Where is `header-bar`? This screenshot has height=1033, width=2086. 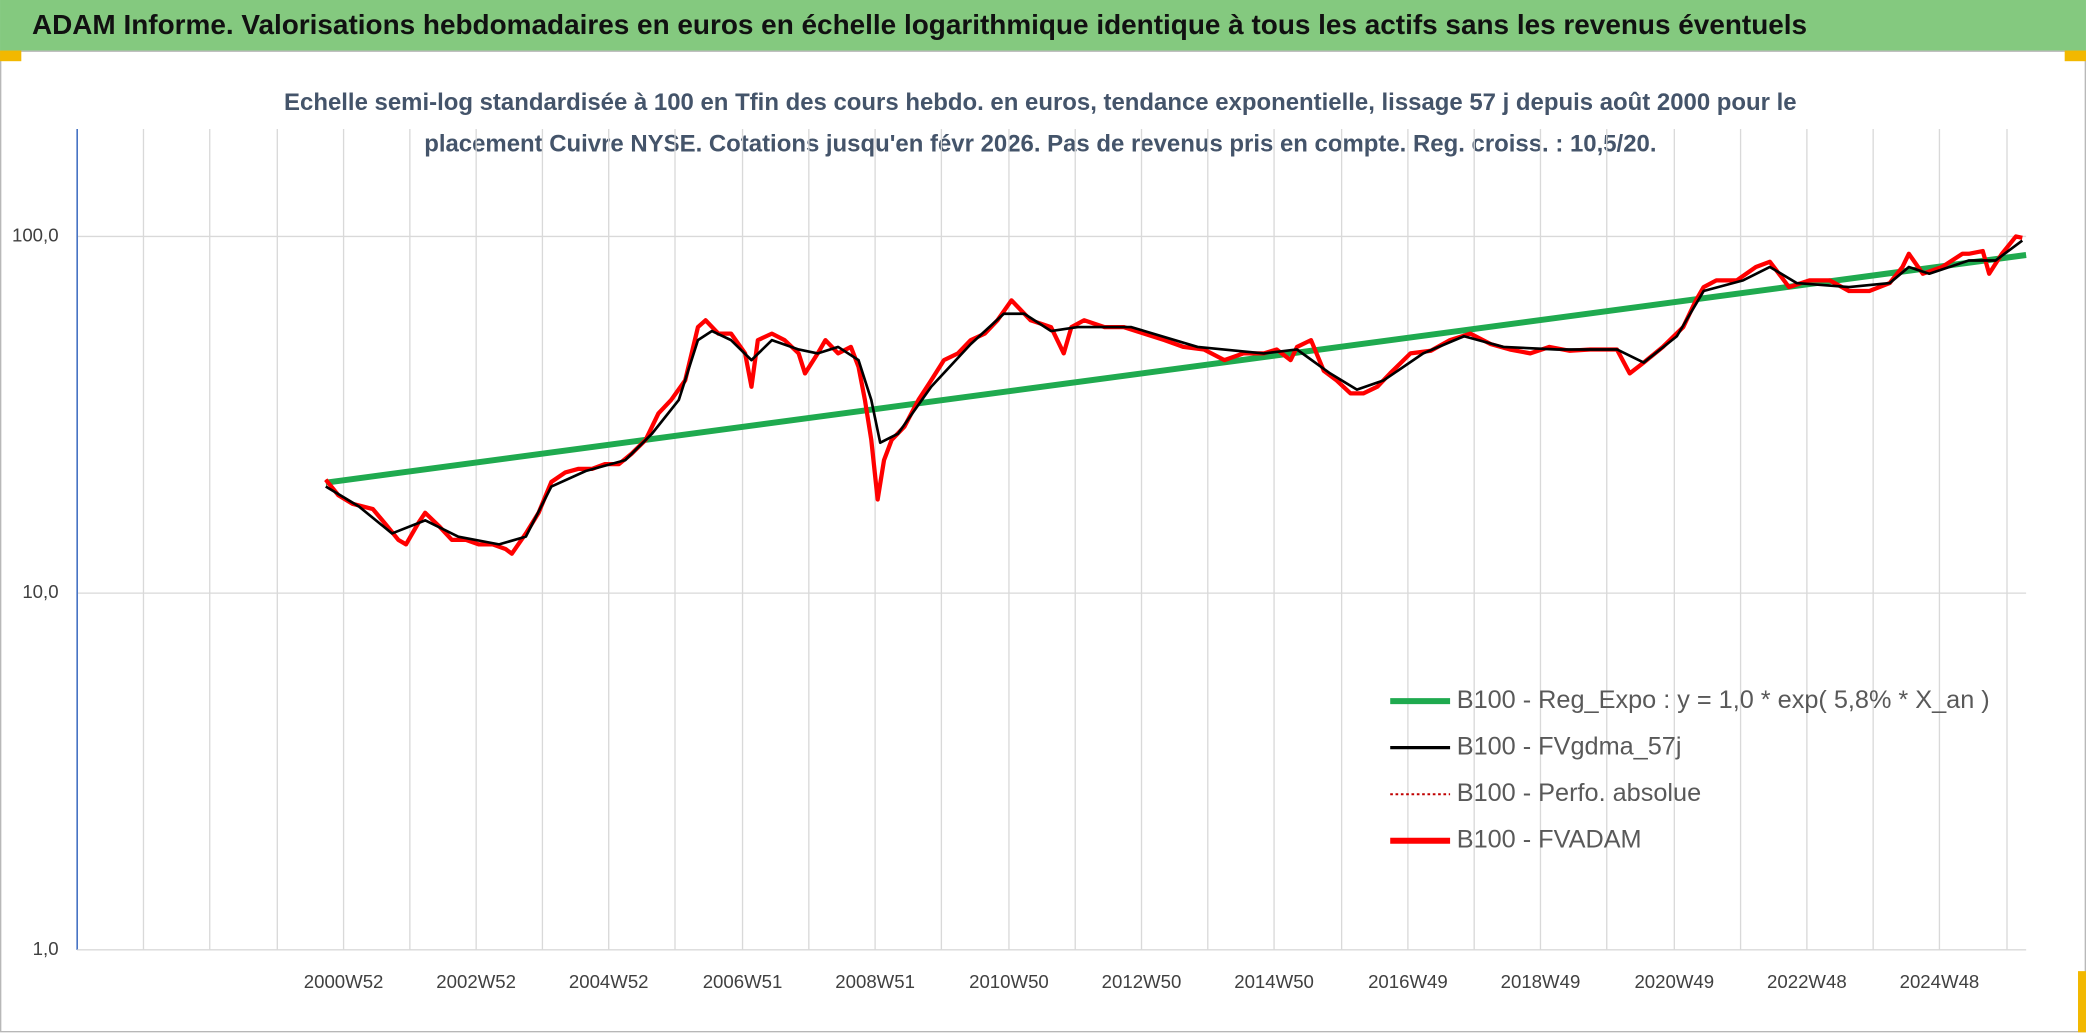 header-bar is located at coordinates (1043, 25).